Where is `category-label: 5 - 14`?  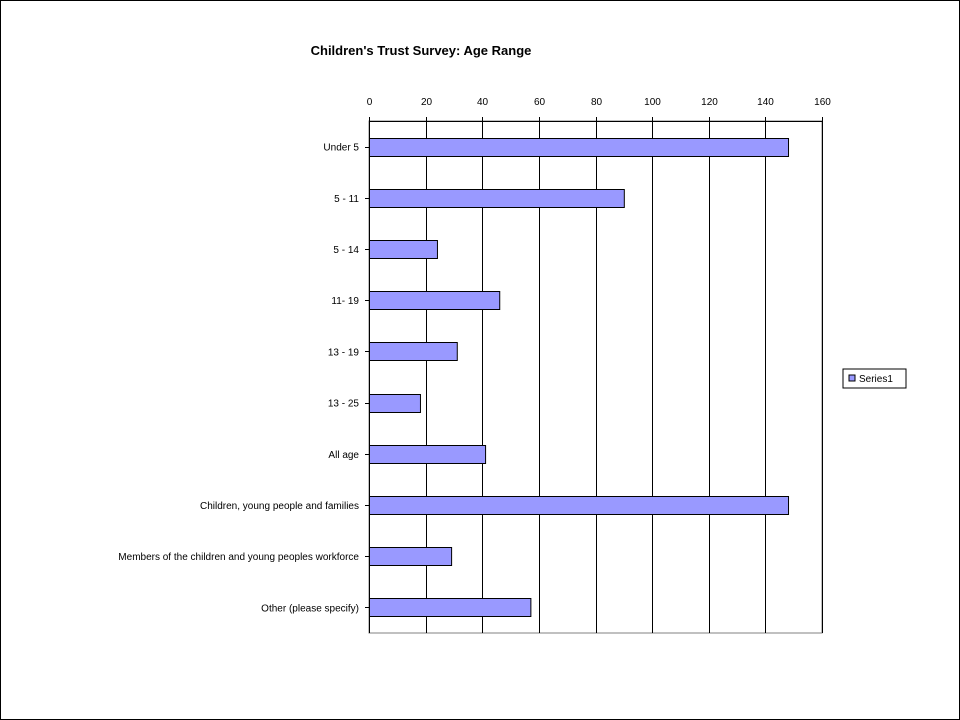
category-label: 5 - 14 is located at coordinates (346, 250).